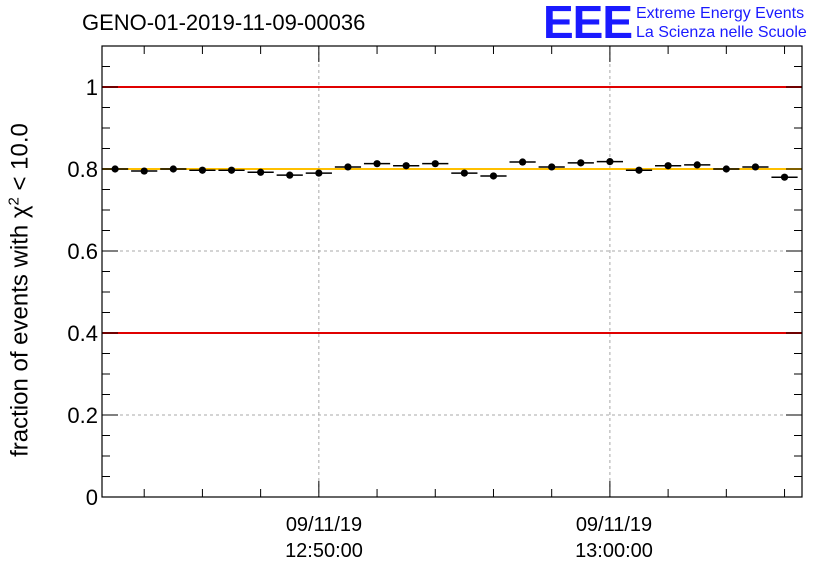  I want to click on logo-line-1: Extreme Energy Events, so click(720, 13).